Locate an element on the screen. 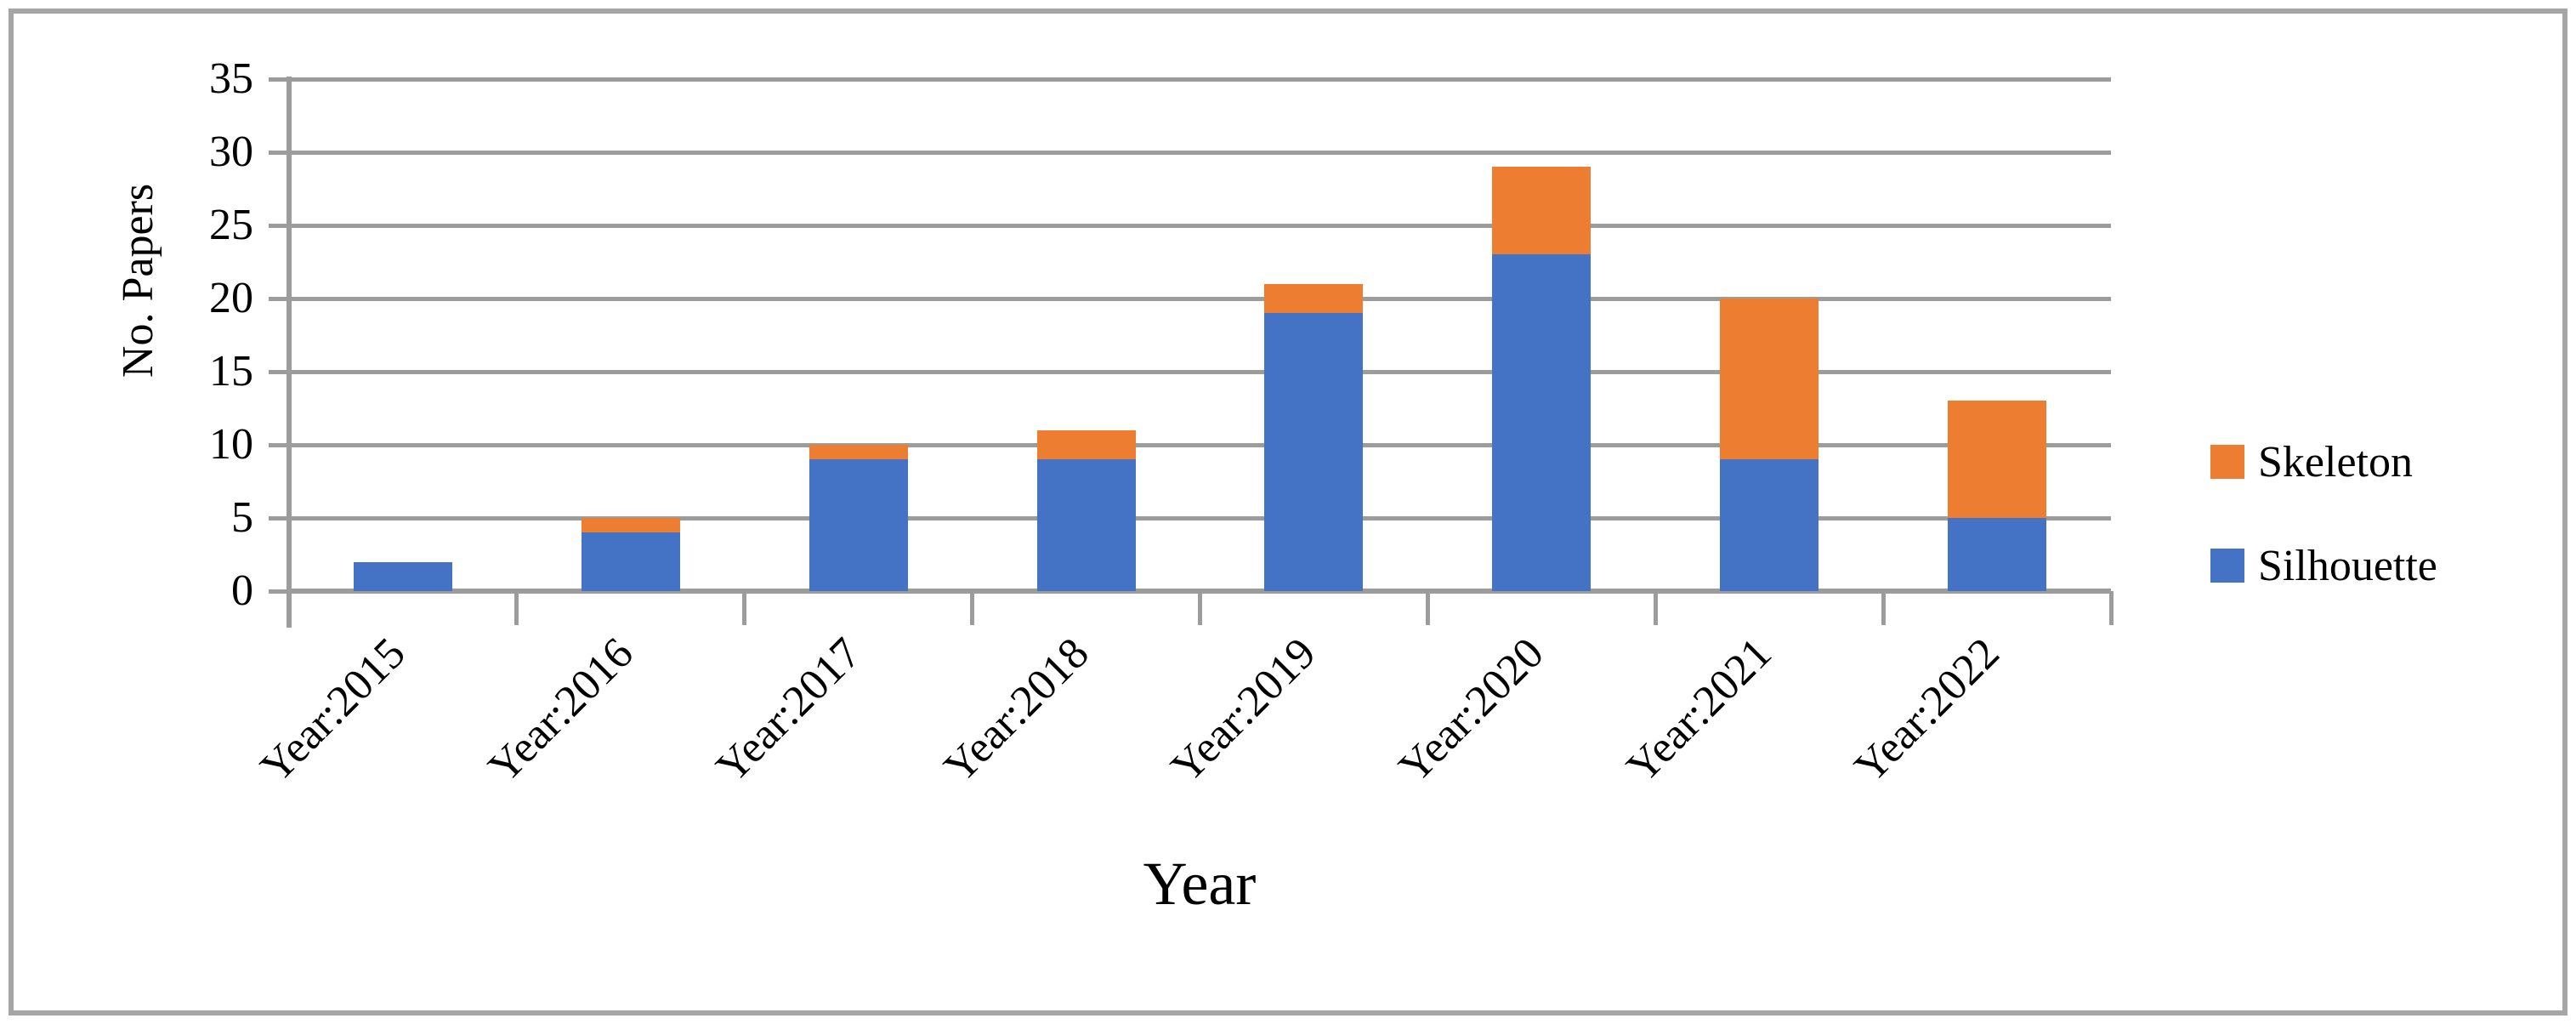  bar-segment-silhouette-2015 is located at coordinates (402, 576).